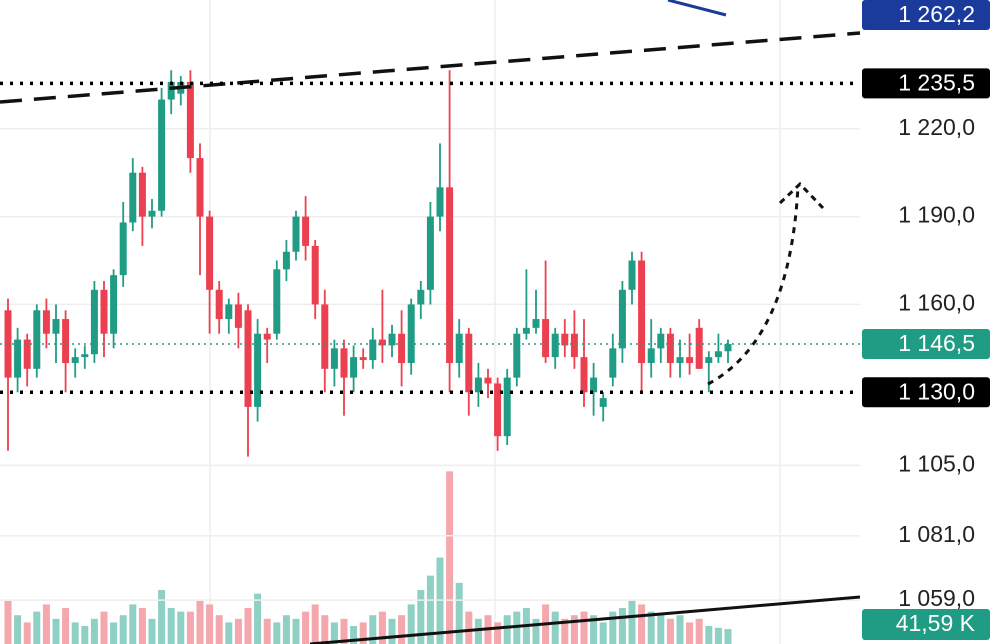 The image size is (1000, 644). Describe the element at coordinates (936, 391) in the screenshot. I see `price-label: 1 130,0` at that location.